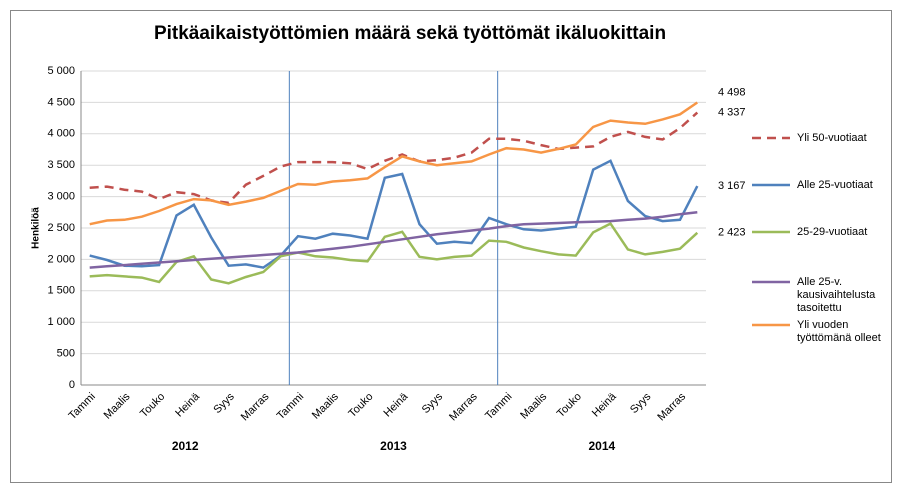  What do you see at coordinates (185, 446) in the screenshot?
I see `year-label: 2012` at bounding box center [185, 446].